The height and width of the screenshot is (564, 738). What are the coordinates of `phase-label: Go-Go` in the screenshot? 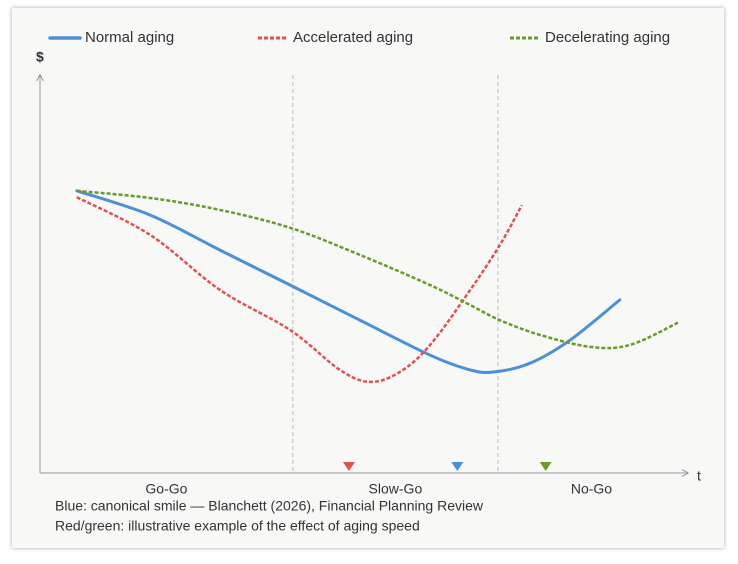 It's located at (166, 489).